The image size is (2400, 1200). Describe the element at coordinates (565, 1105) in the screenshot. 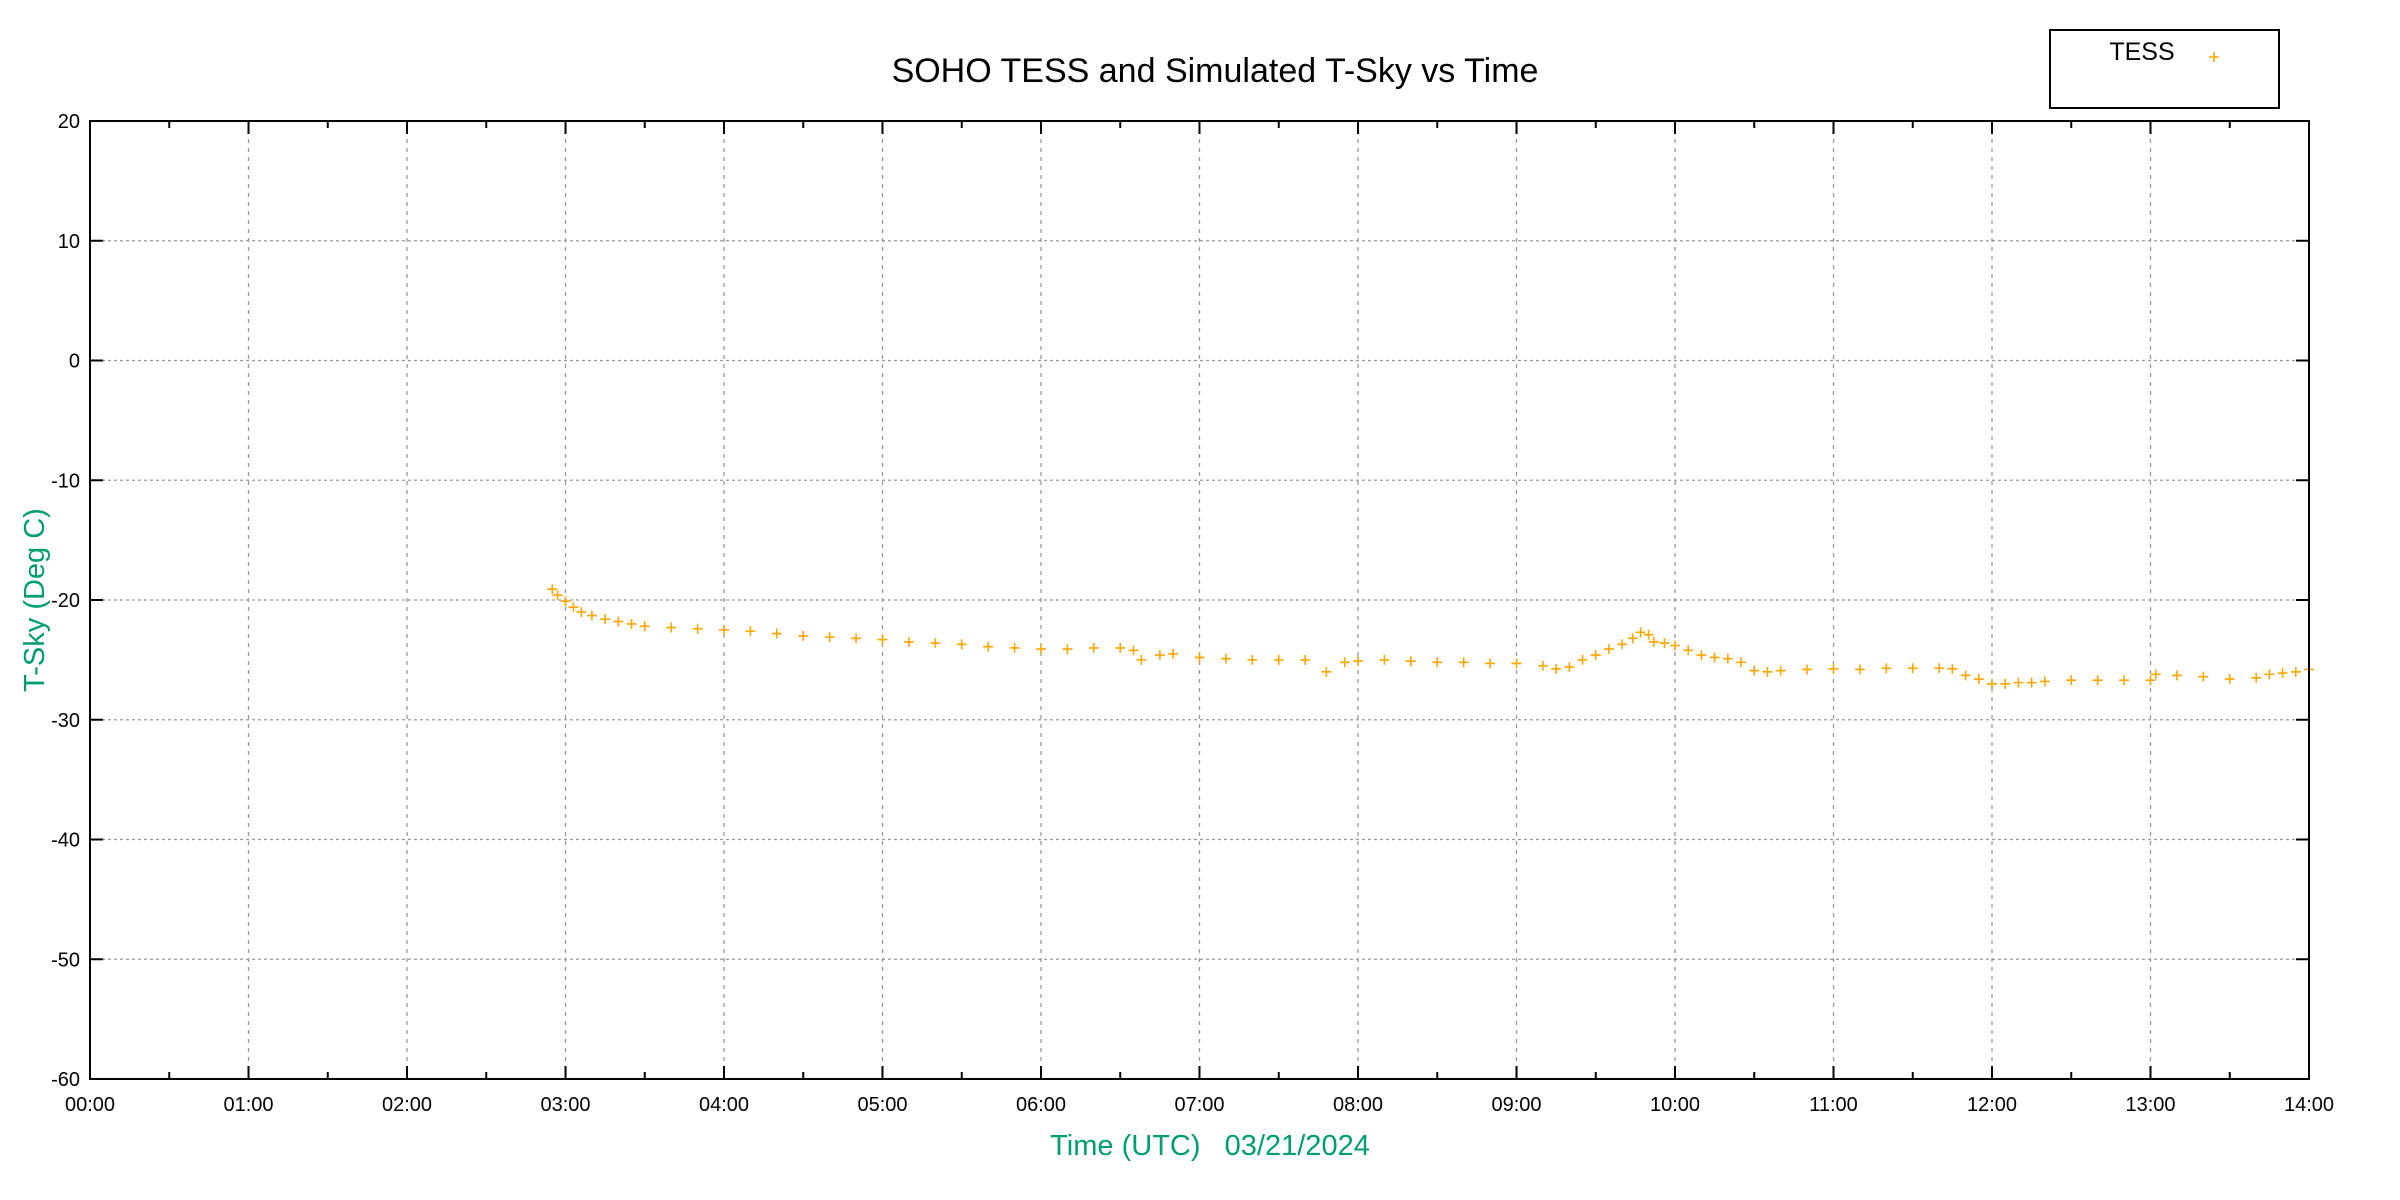

I see `x-tick-label: 03:00` at that location.